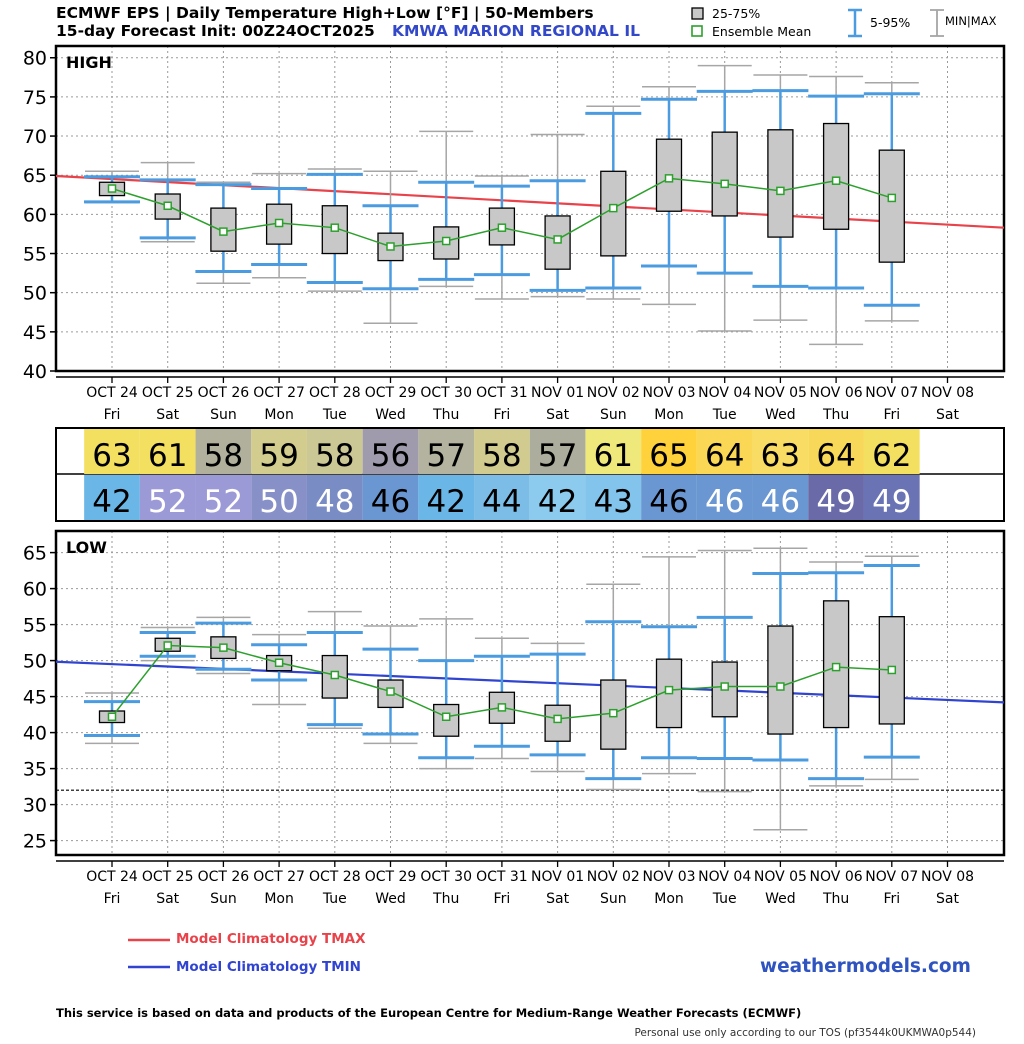  I want to click on table-high-value: 61, so click(167, 456).